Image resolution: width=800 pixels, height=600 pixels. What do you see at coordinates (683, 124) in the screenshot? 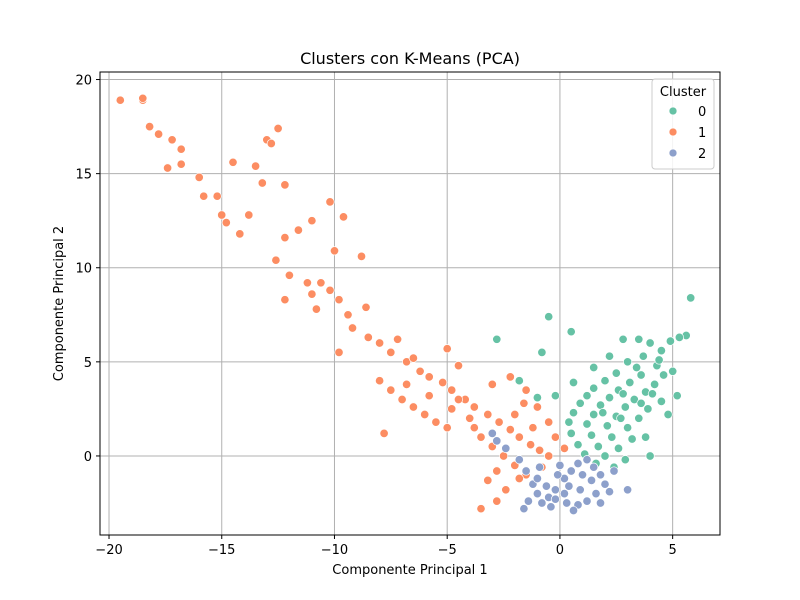
I see `legend-box` at bounding box center [683, 124].